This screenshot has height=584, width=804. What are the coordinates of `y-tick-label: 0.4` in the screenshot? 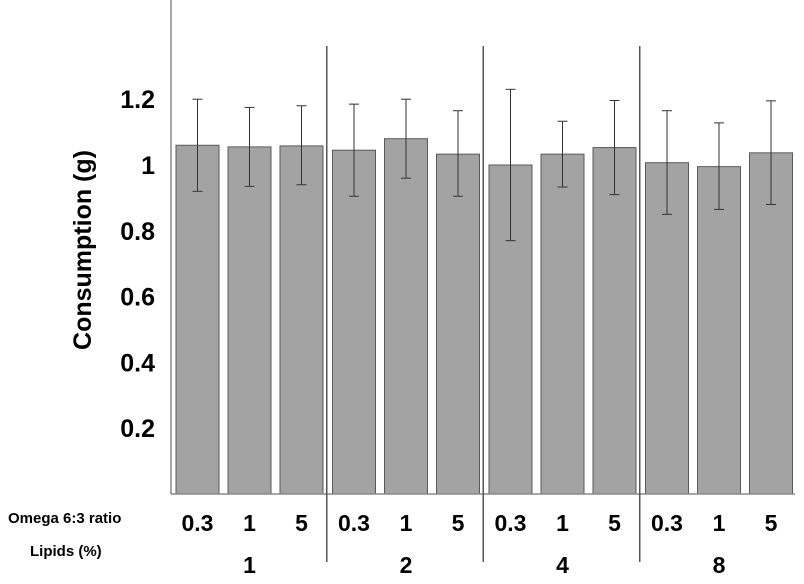 It's located at (137, 363).